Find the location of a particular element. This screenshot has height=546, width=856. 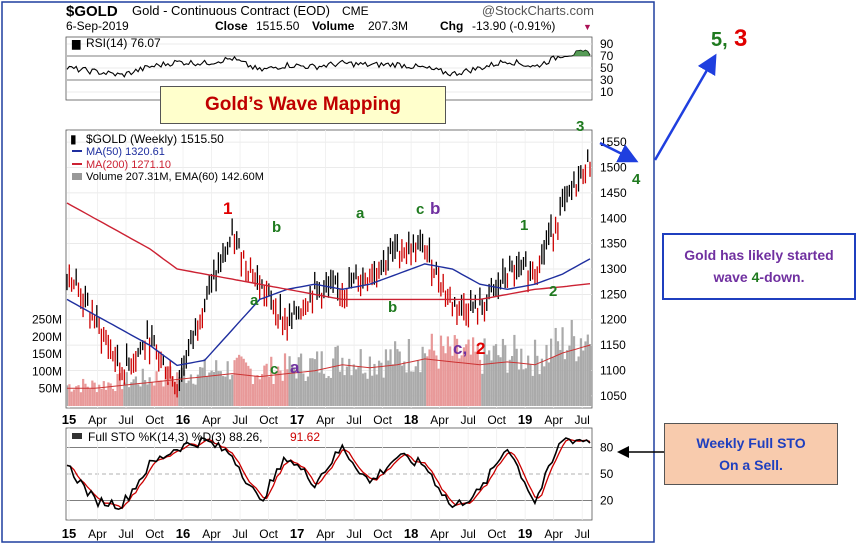

sto-note-line-1: Weekly Full STO is located at coordinates (751, 443).